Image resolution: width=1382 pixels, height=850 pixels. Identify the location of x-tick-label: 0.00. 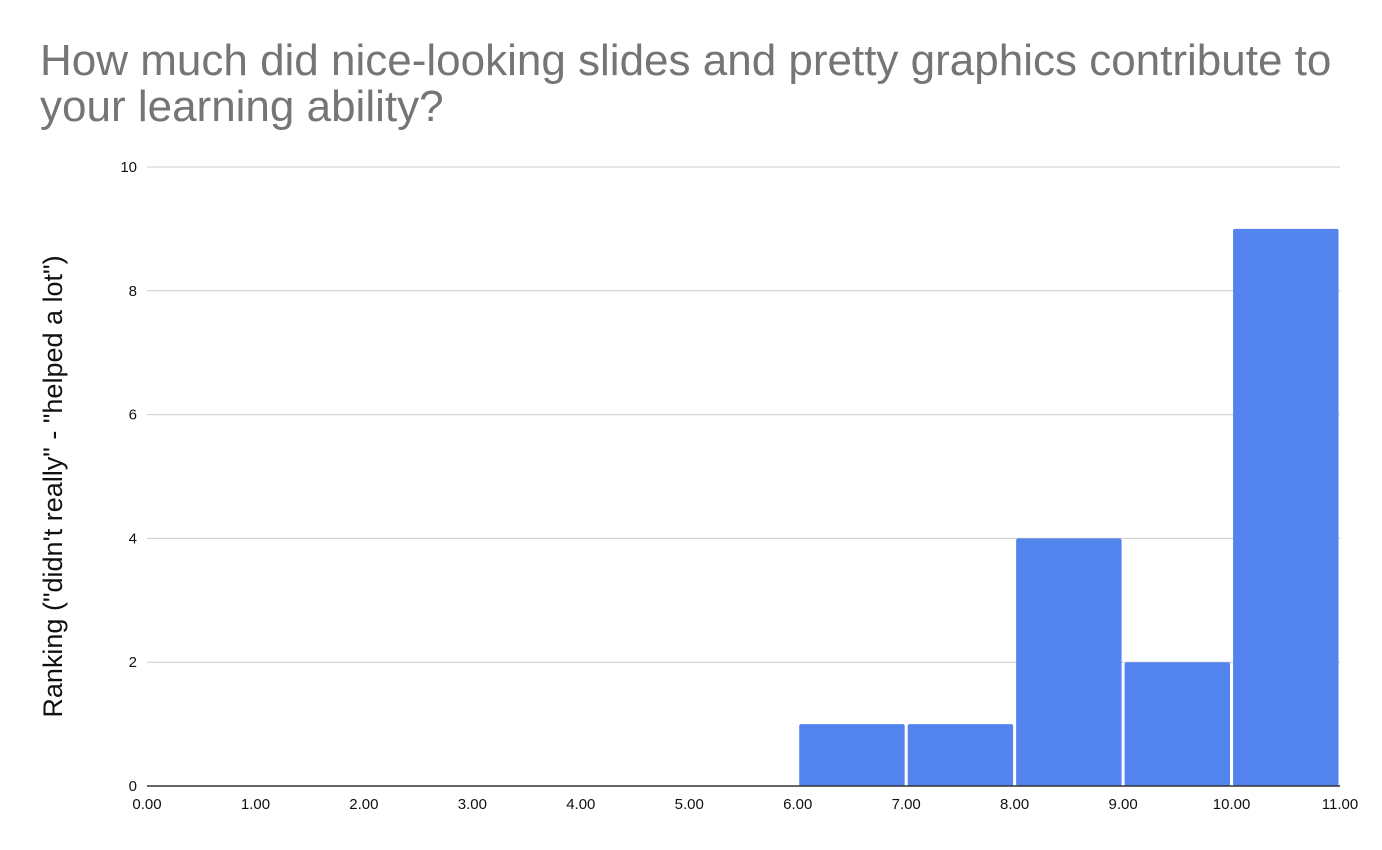
(146, 804).